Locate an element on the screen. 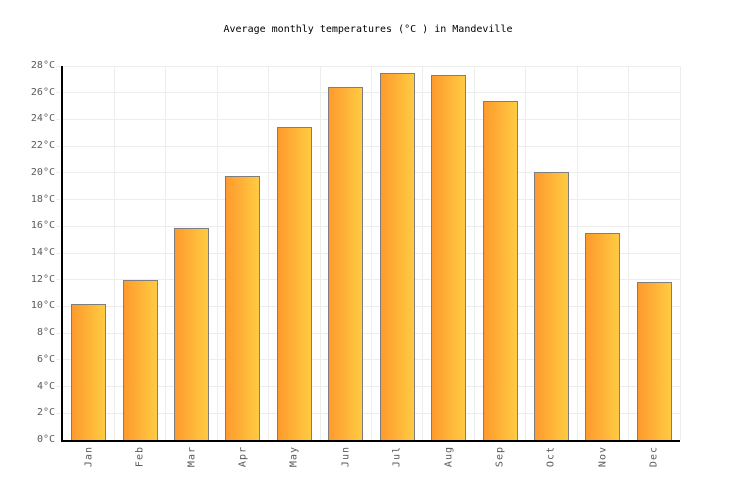 This screenshot has height=500, width=736. y-tick-label: 14°C is located at coordinates (42, 252).